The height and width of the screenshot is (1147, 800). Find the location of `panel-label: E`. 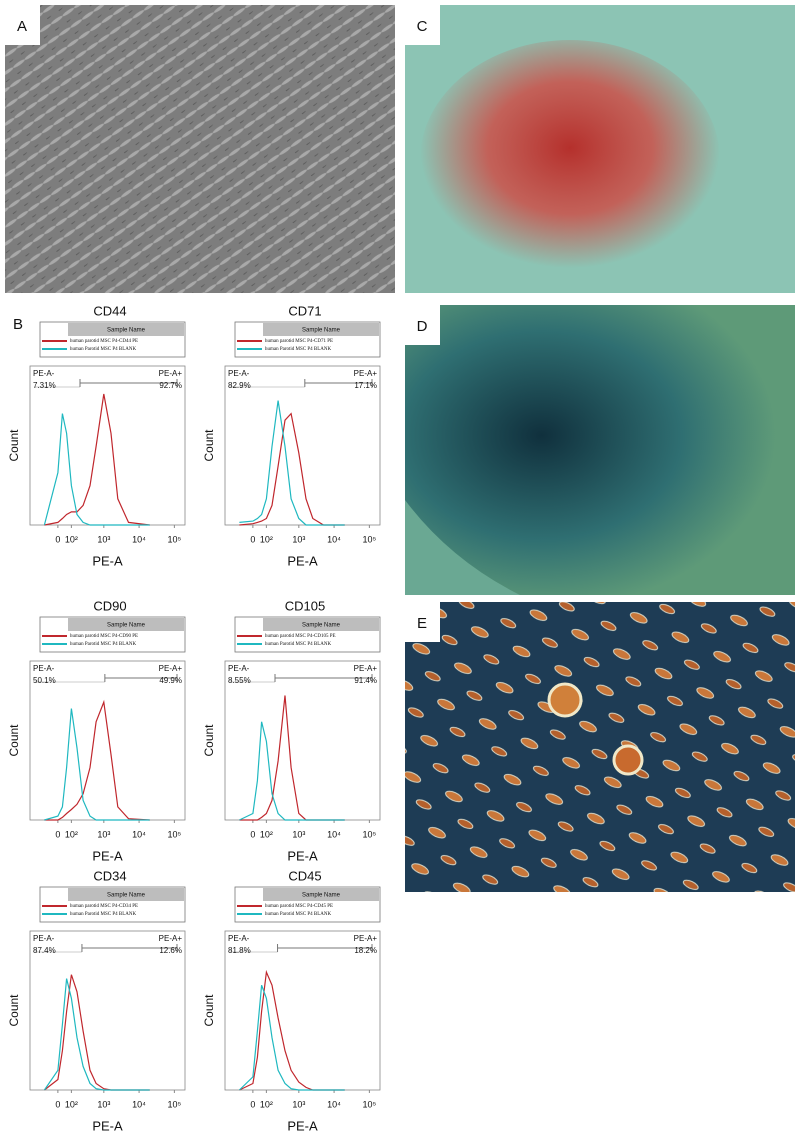

panel-label: E is located at coordinates (422, 623).